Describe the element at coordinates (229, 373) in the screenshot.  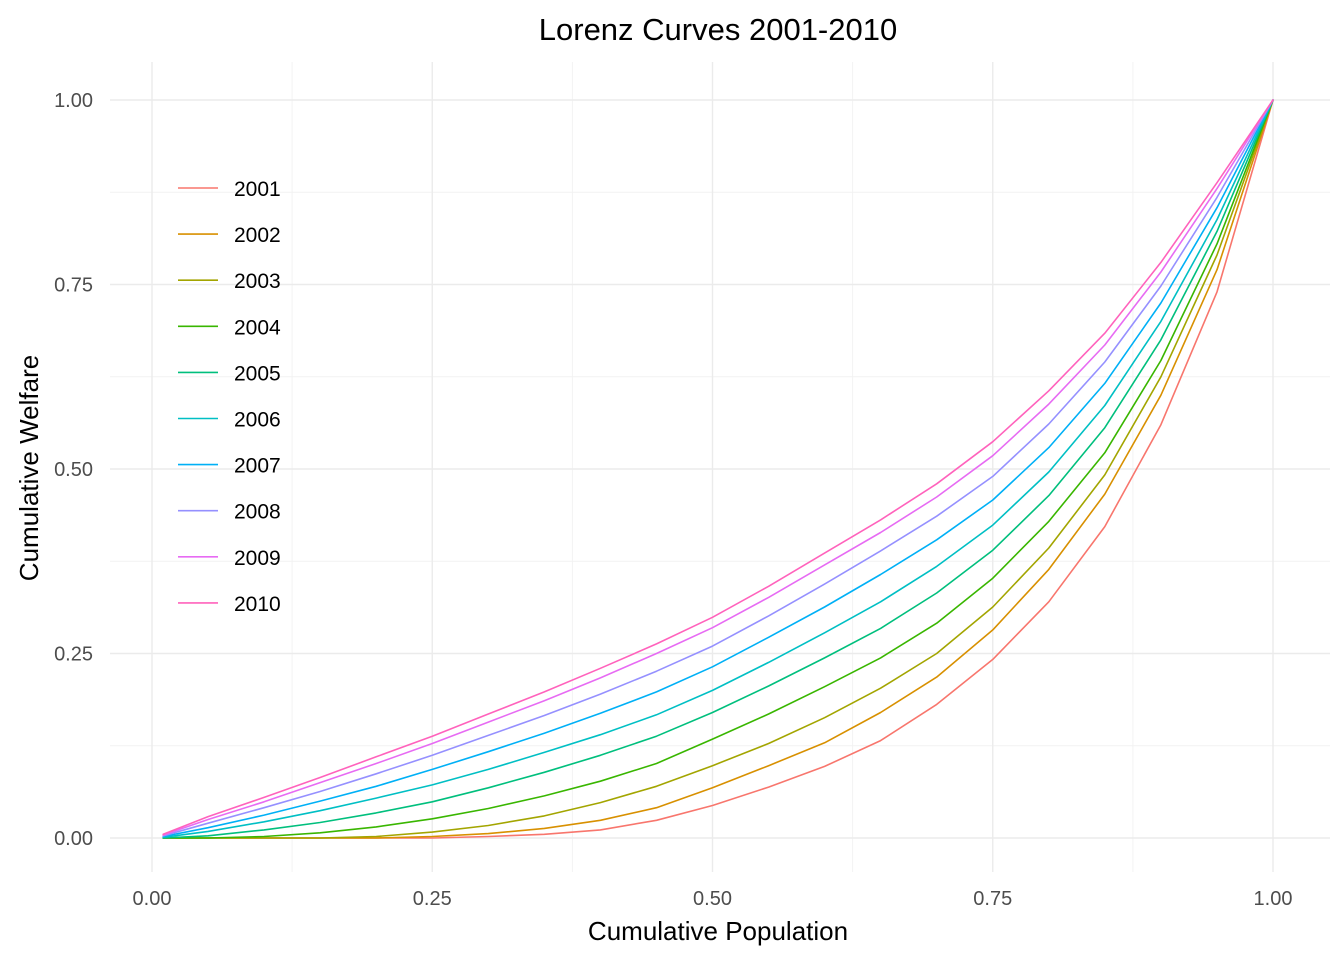
I see `legend-item-2005: 2005` at that location.